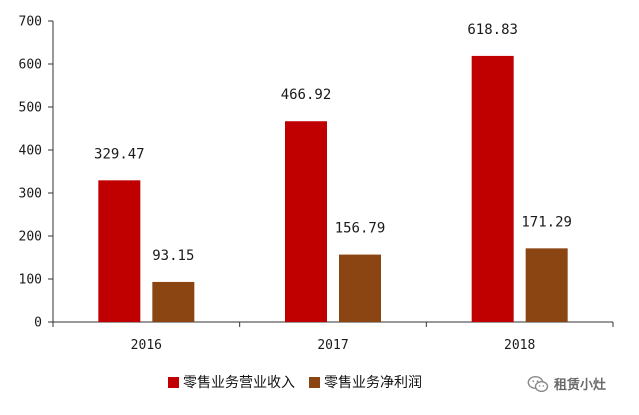  I want to click on y-tick-label: 600, so click(30, 65).